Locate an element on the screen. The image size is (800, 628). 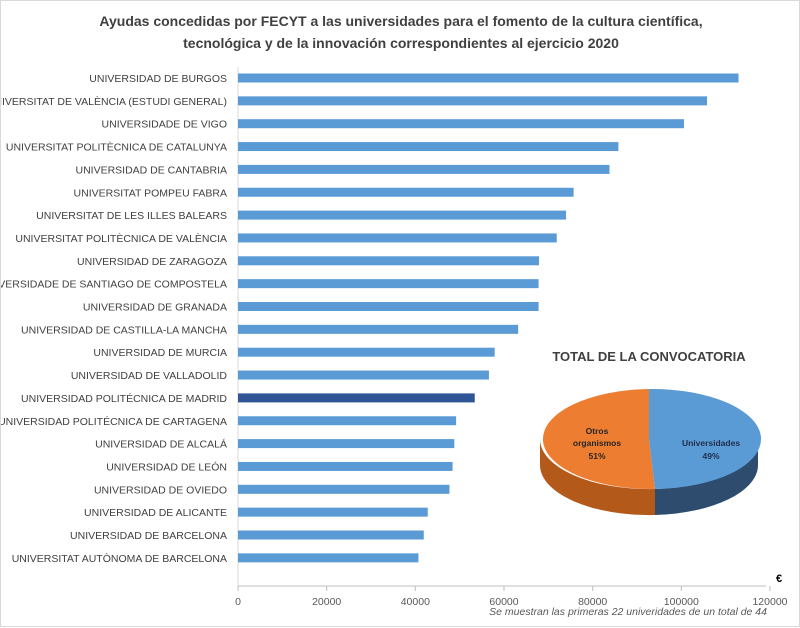
category-label: UNIVERSIDAD DE BURGOS is located at coordinates (158, 79).